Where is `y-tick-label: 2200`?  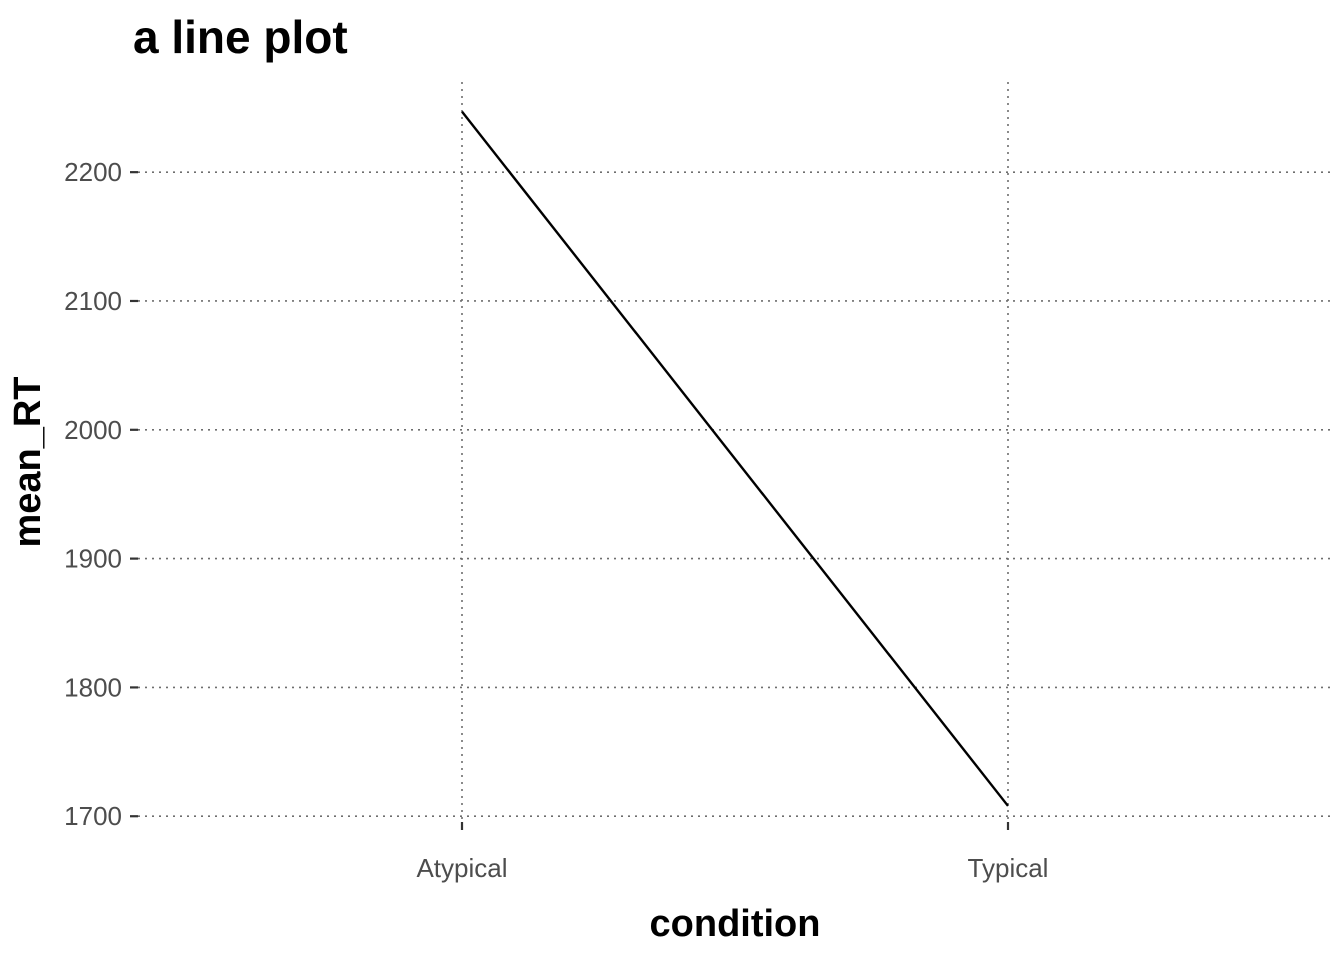
y-tick-label: 2200 is located at coordinates (93, 172).